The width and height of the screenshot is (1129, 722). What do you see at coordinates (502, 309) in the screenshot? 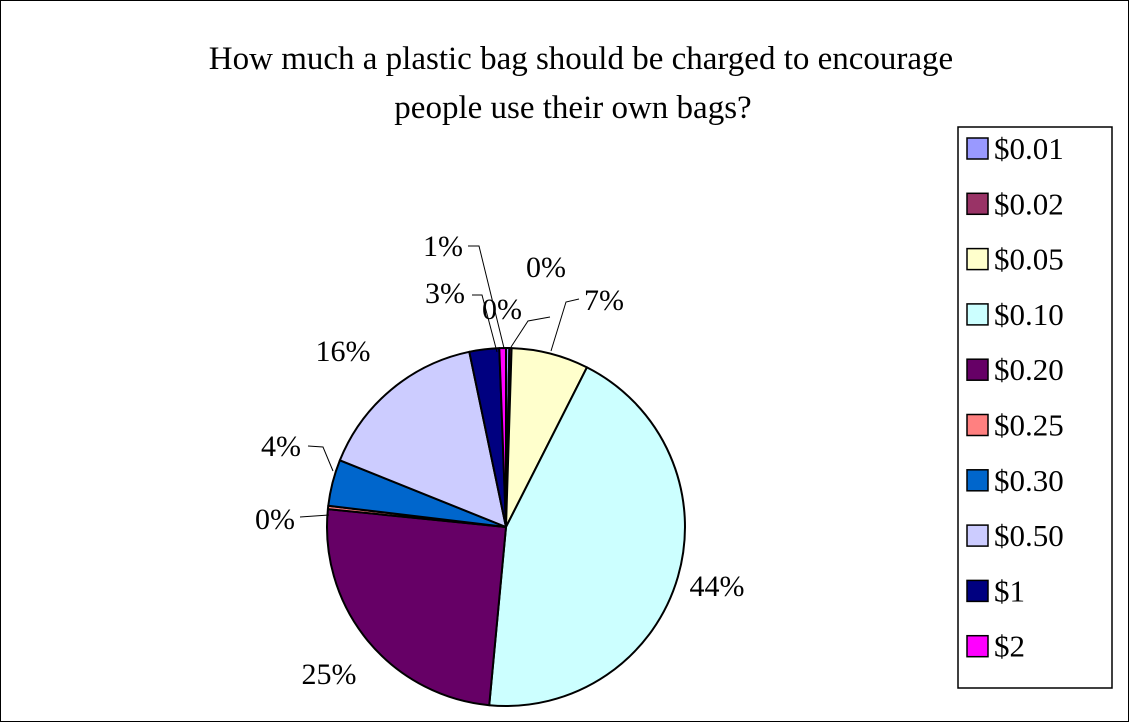
I see `data-label-0-01: 0%` at bounding box center [502, 309].